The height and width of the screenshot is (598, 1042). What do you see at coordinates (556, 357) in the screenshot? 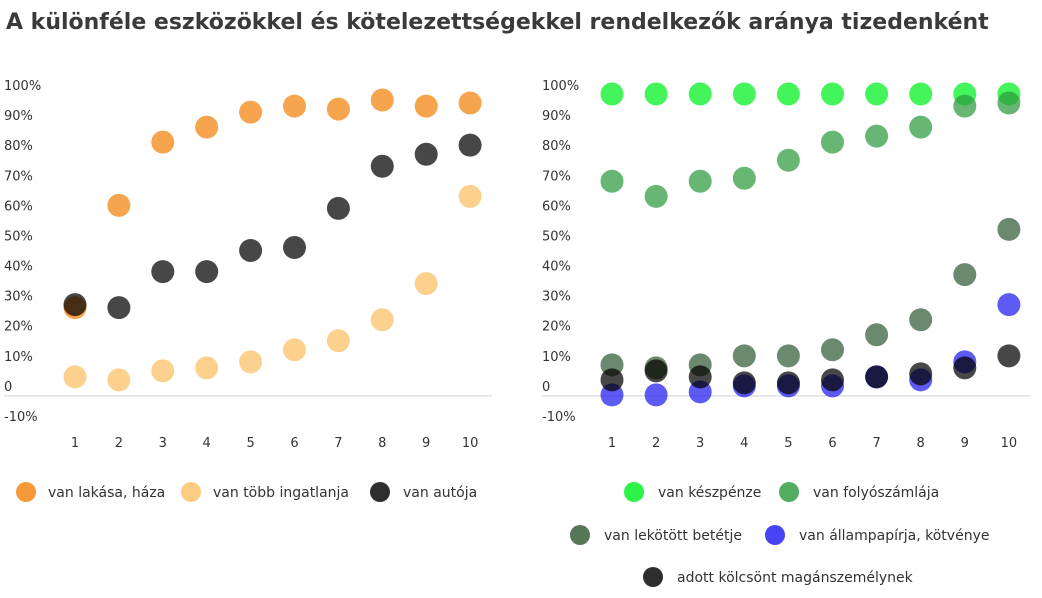
I see `y-tick-label: 10%` at bounding box center [556, 357].